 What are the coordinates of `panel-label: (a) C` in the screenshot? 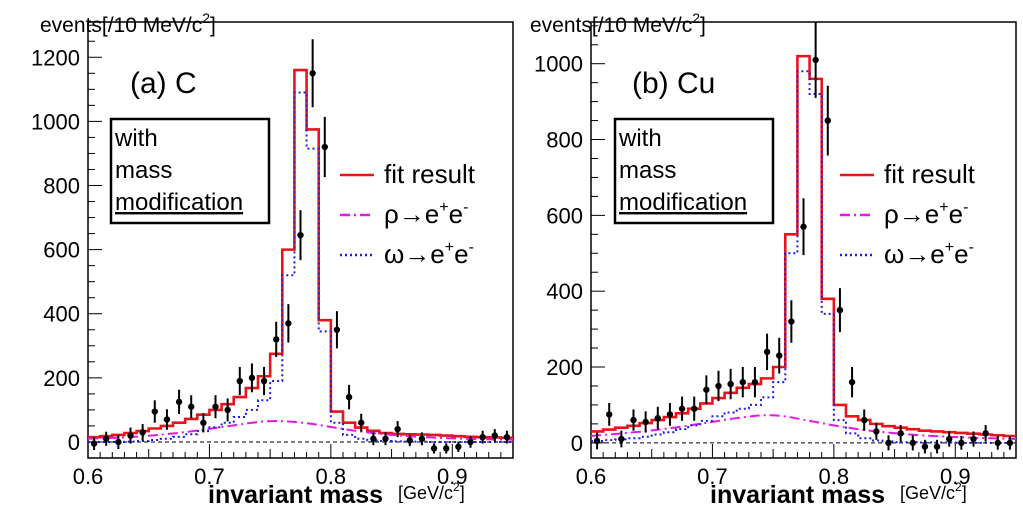 It's located at (163, 83).